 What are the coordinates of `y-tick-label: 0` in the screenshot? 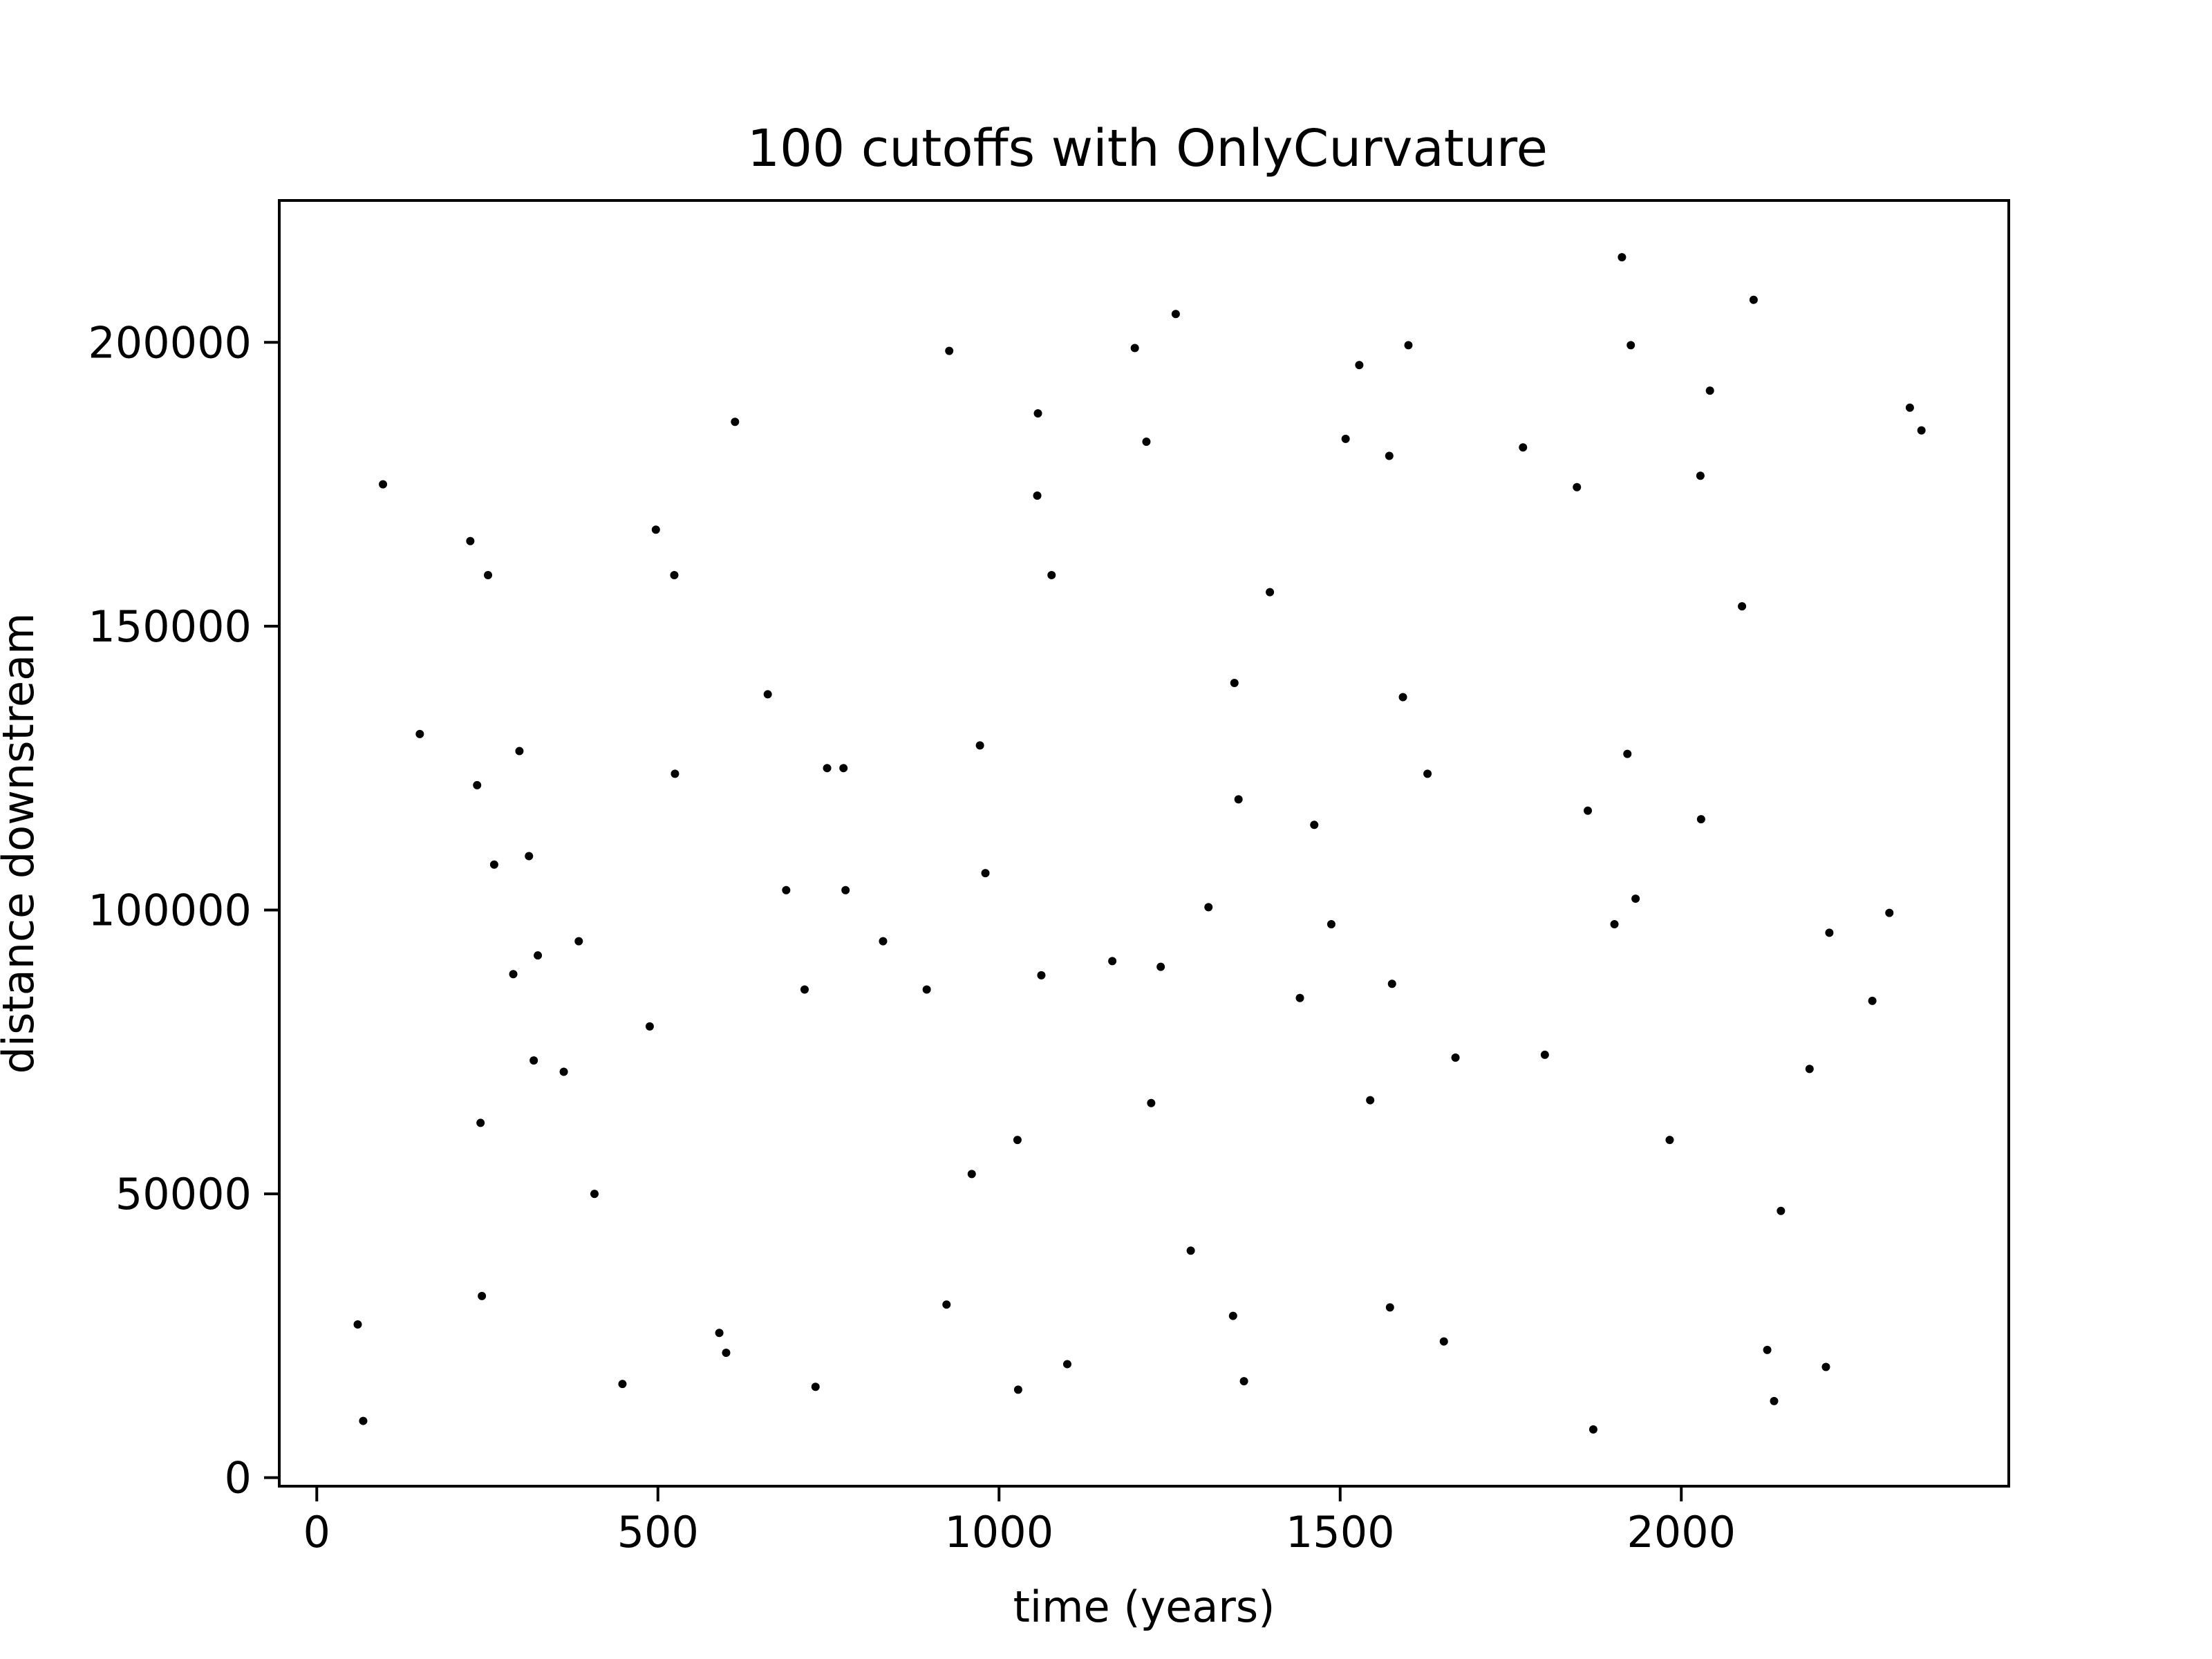 It's located at (239, 1478).